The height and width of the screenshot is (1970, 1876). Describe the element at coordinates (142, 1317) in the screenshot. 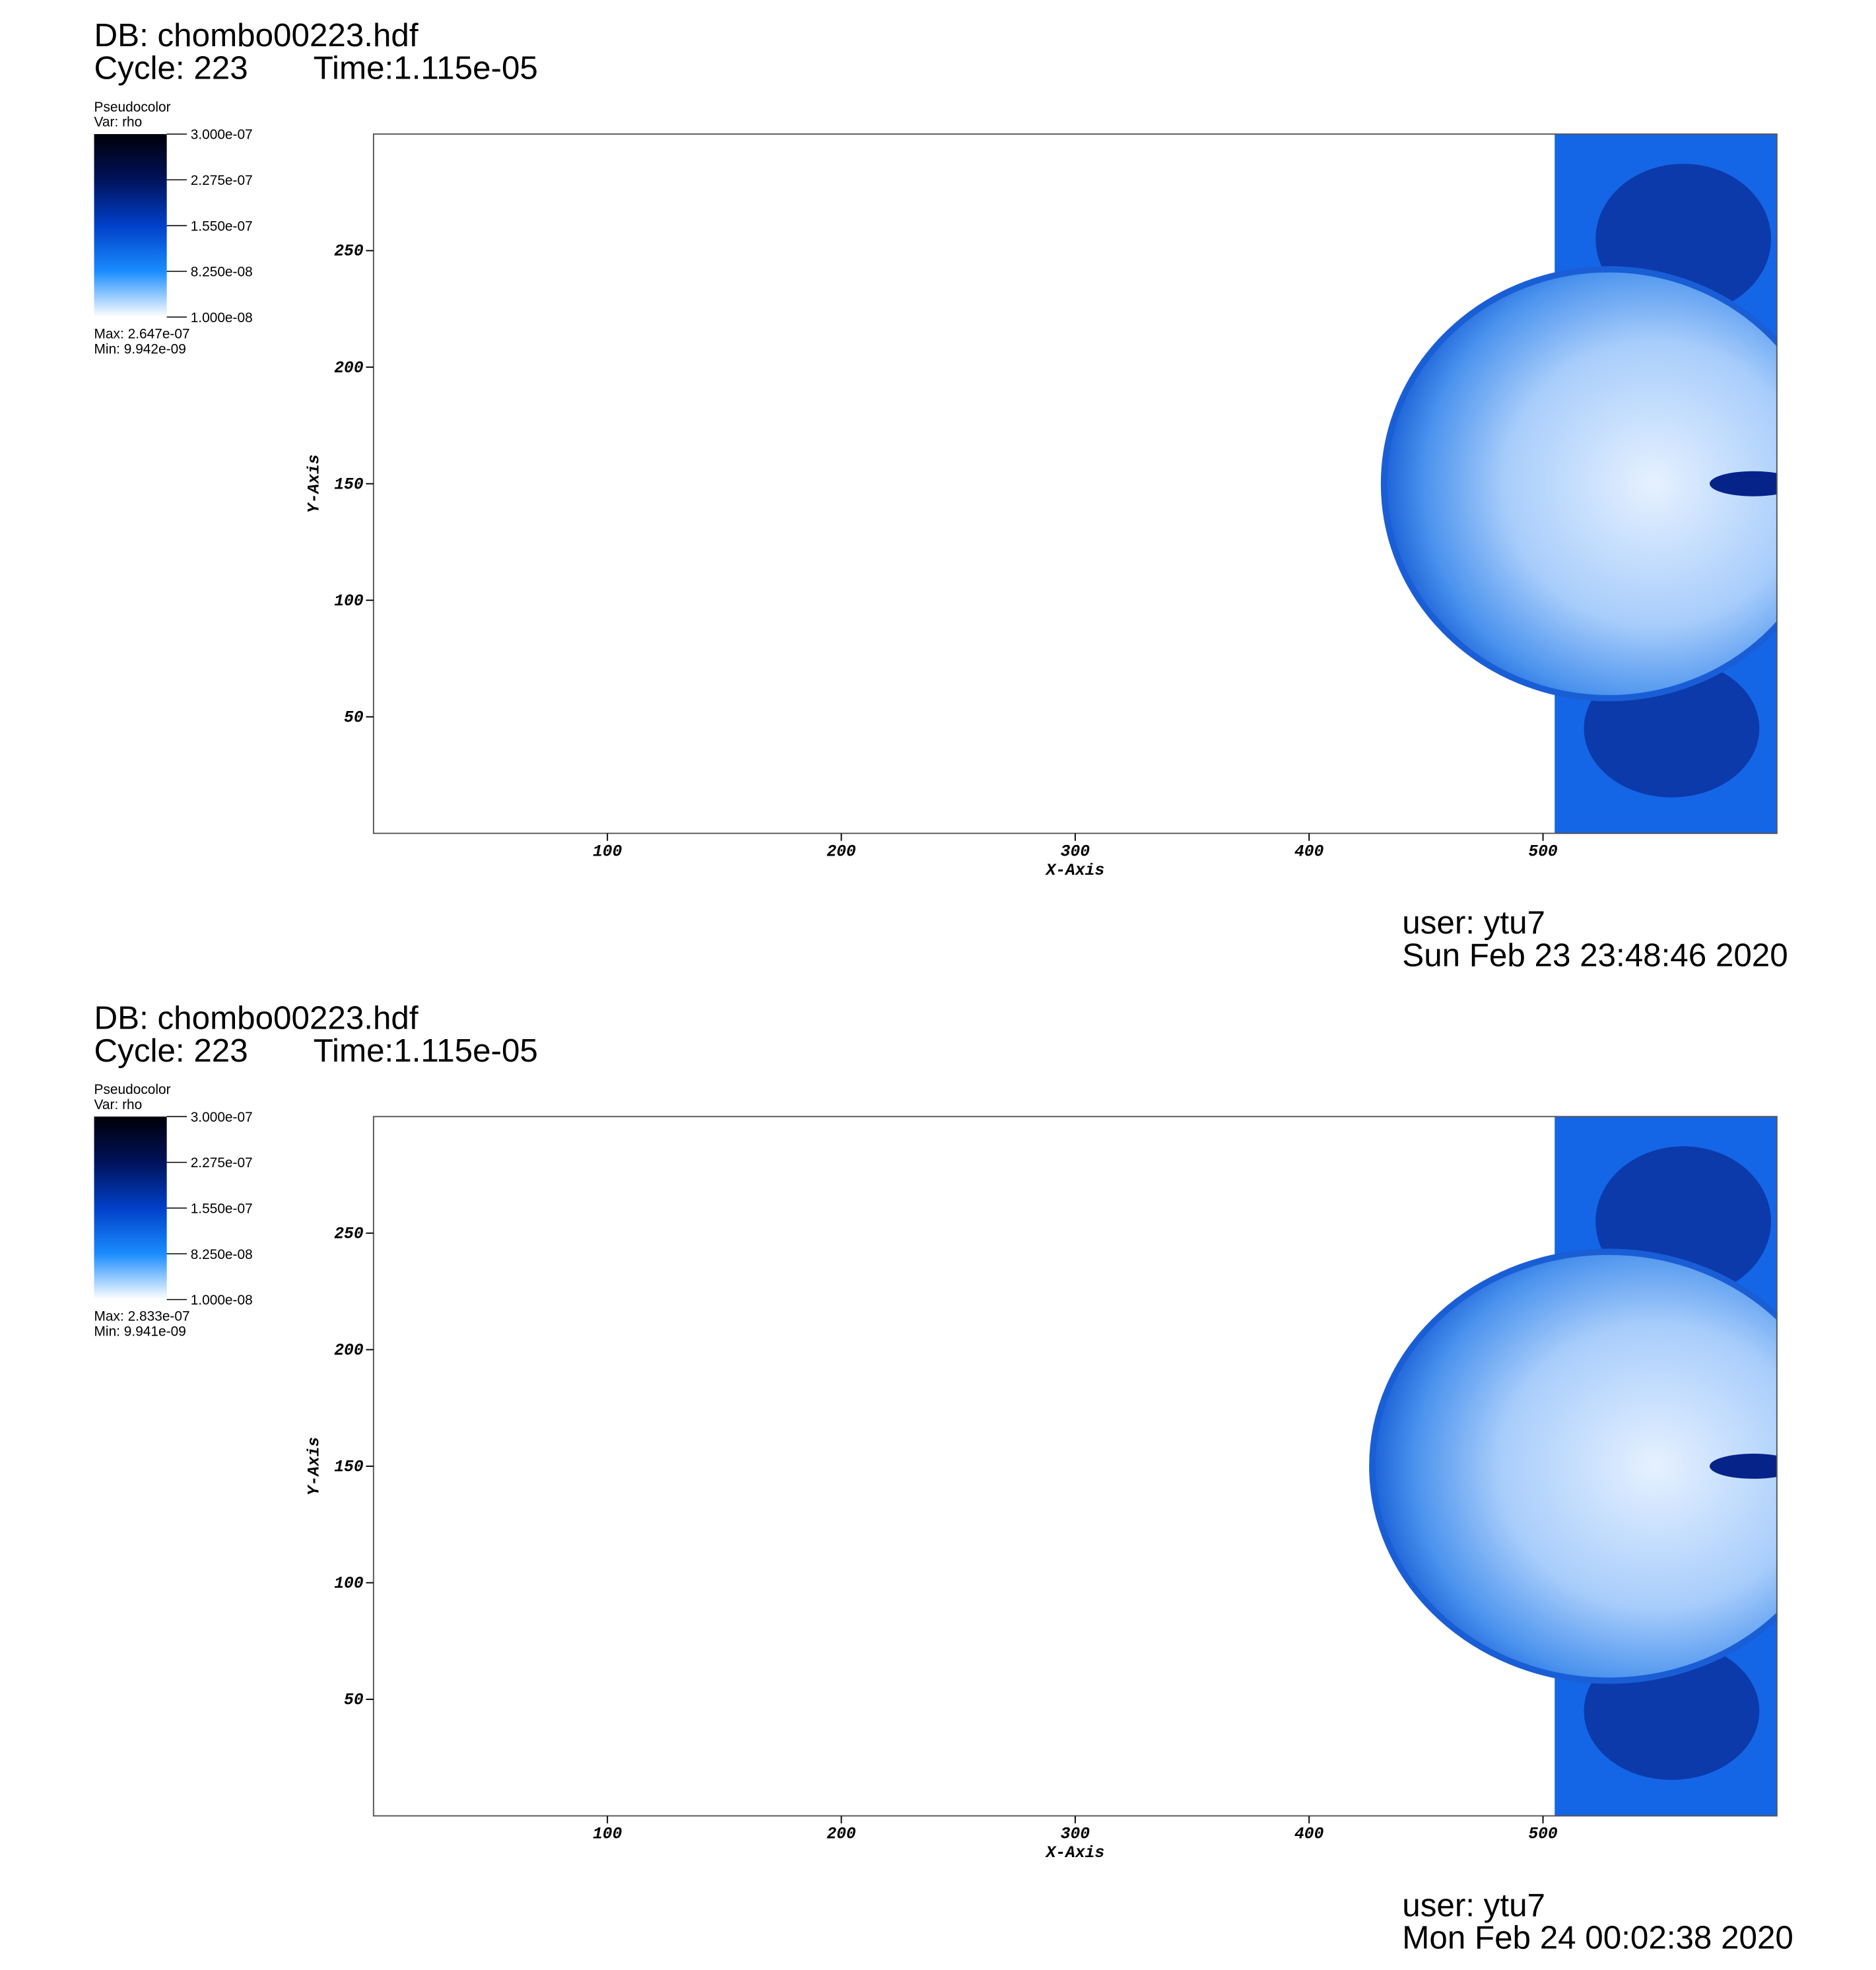

I see `max-label: Max: 2.833e-07` at that location.